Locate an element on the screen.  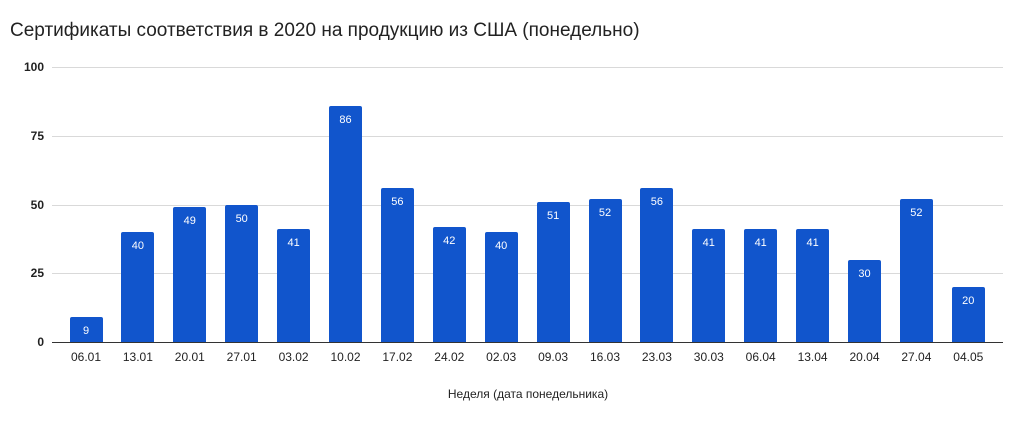
bar: 42 is located at coordinates (449, 284).